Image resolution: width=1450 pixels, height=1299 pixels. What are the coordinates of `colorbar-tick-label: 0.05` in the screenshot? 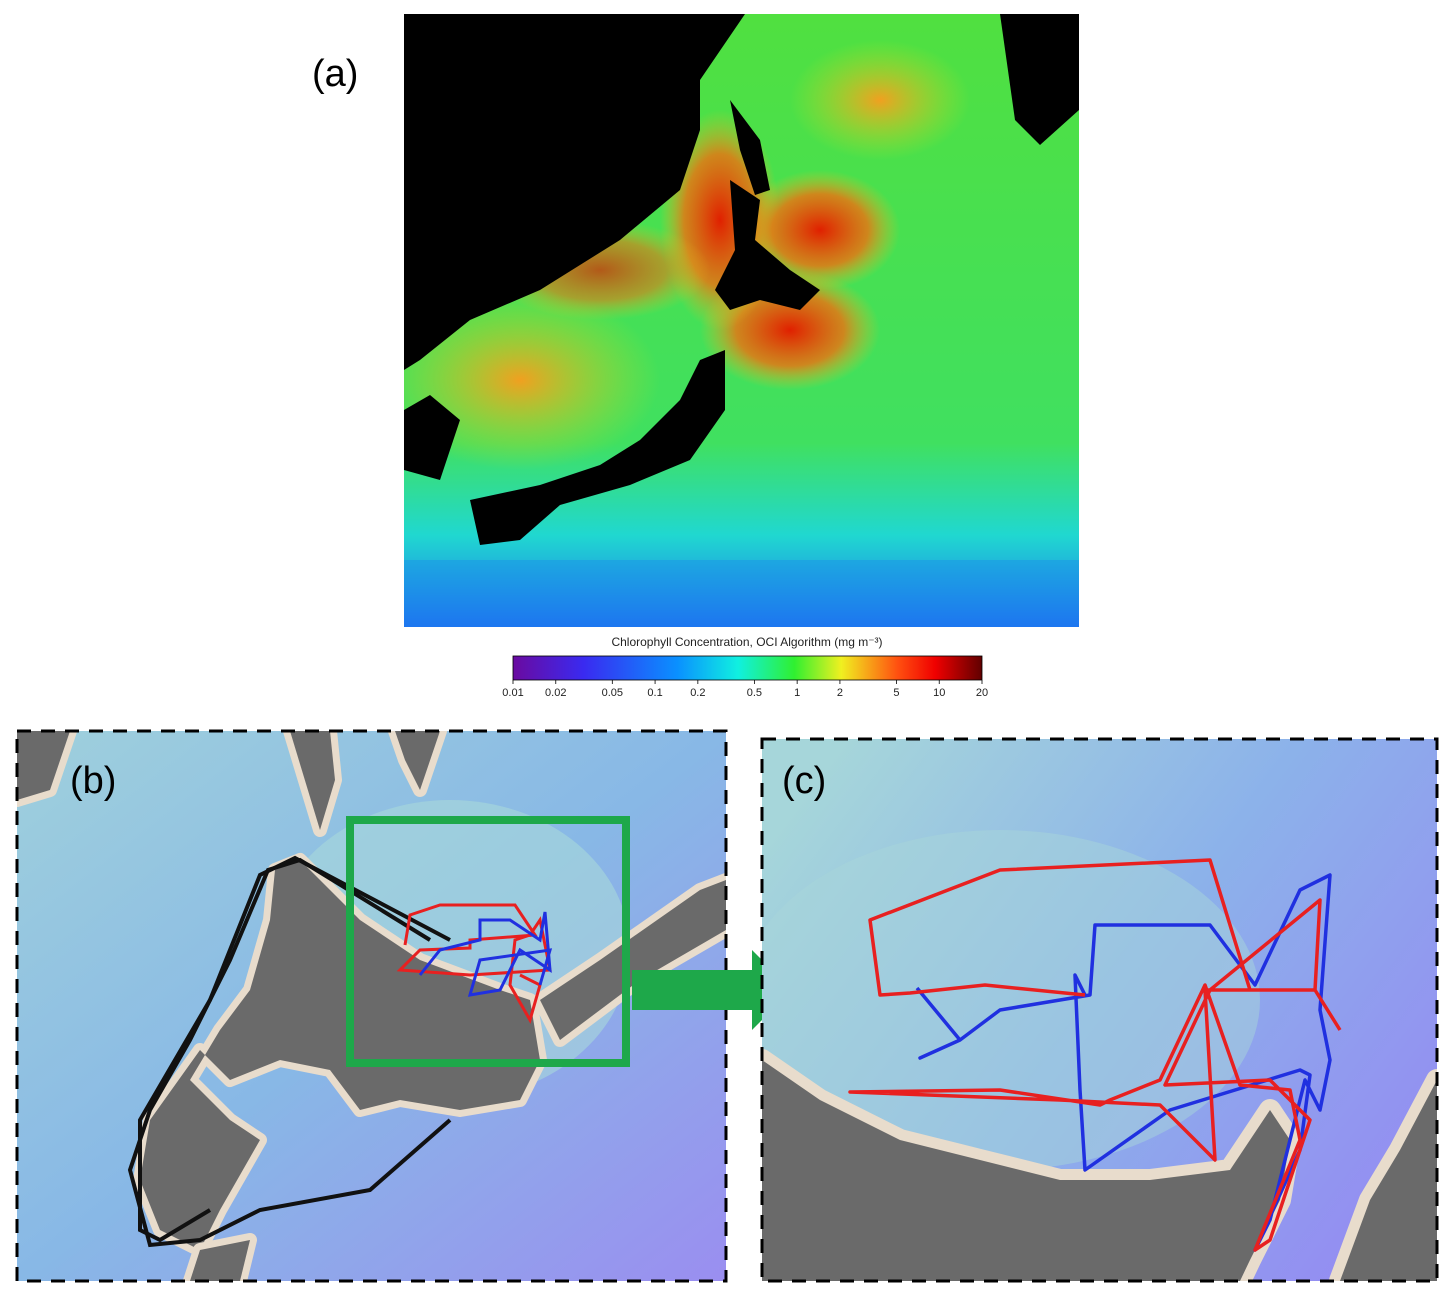 It's located at (612, 693).